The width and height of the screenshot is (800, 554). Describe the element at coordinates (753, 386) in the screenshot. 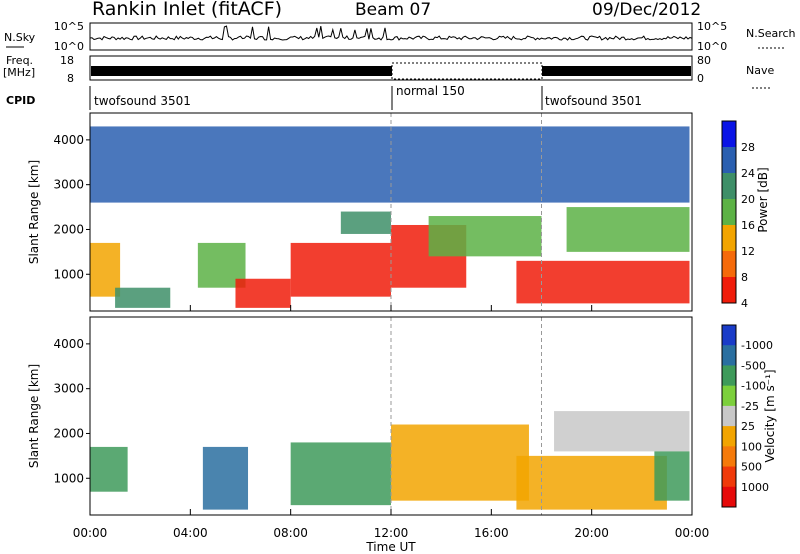

I see `velocity-colorbar-tick-2: -100` at that location.